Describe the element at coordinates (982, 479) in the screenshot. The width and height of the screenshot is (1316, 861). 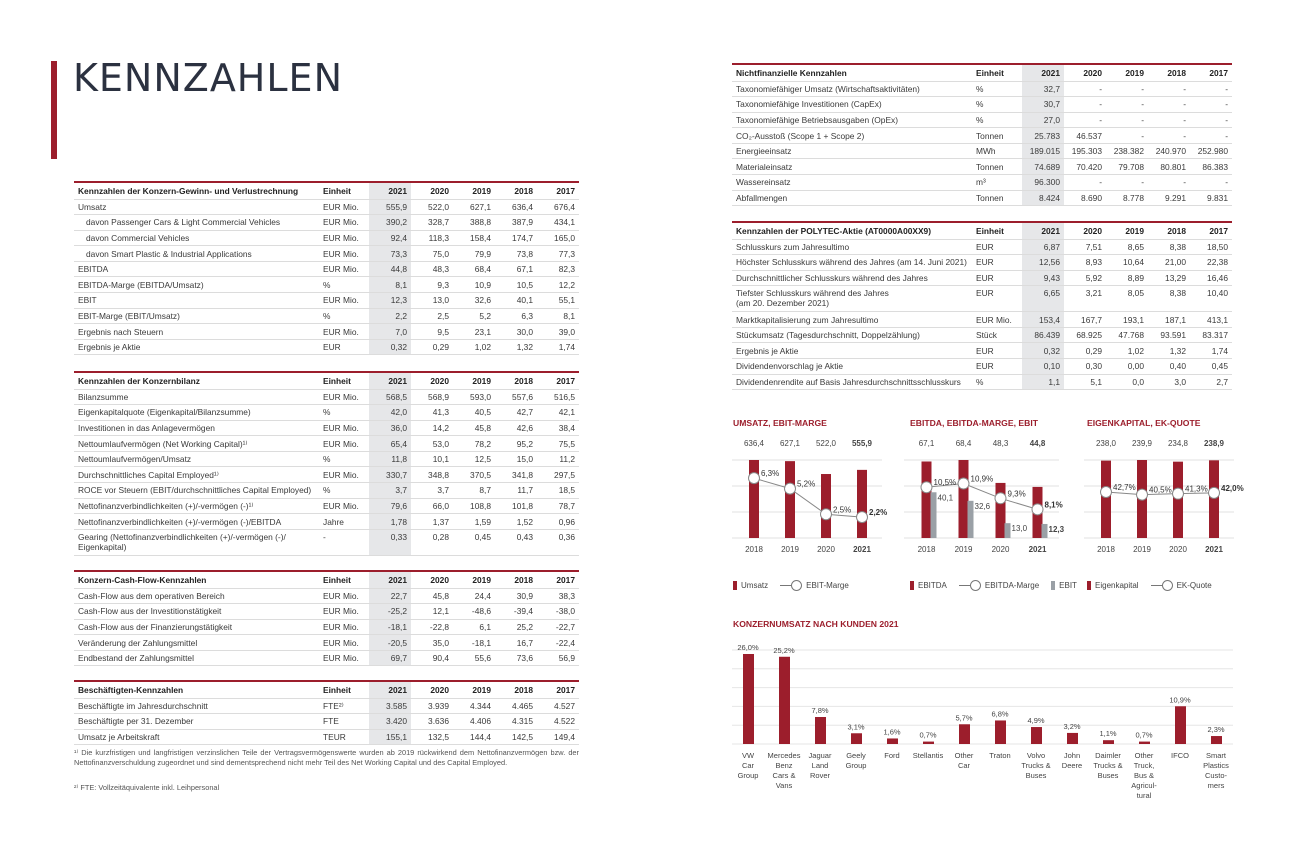
I see `svg-text: 10,9%` at that location.